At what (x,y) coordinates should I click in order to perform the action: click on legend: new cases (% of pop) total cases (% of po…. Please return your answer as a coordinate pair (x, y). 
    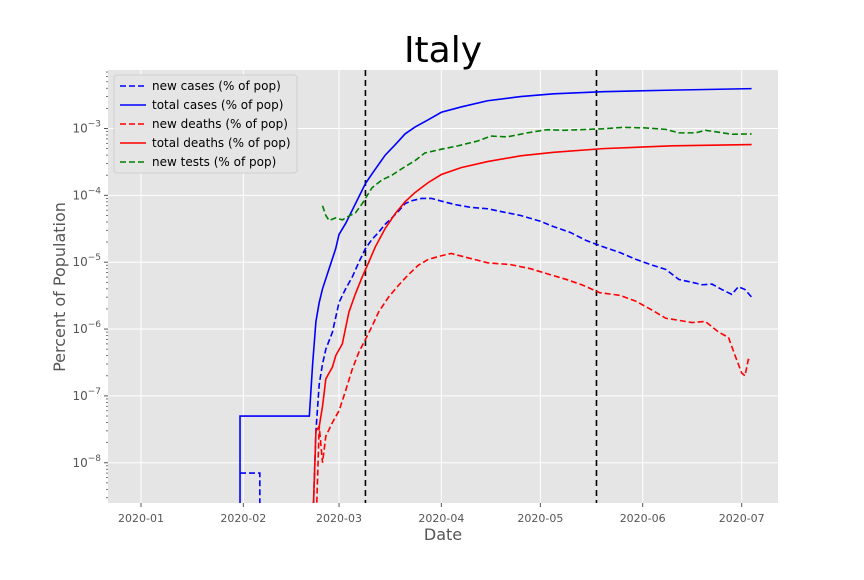
    Looking at the image, I should click on (205, 124).